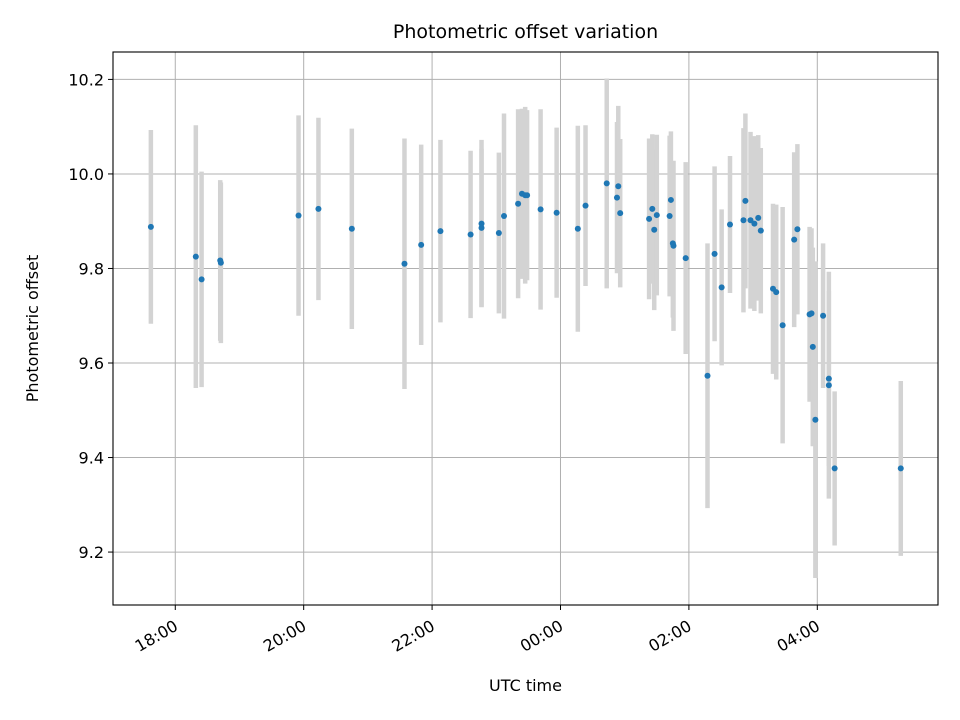 This screenshot has width=960, height=720. I want to click on y-tick-label: 9.2, so click(91, 552).